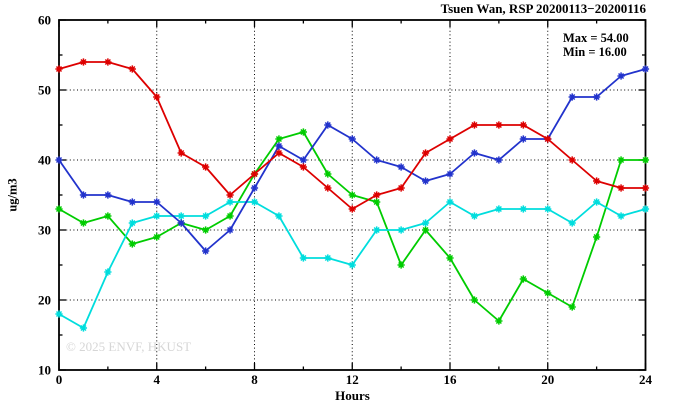 The height and width of the screenshot is (409, 674). Describe the element at coordinates (12, 195) in the screenshot. I see `y-axis-label: ug/m3` at that location.